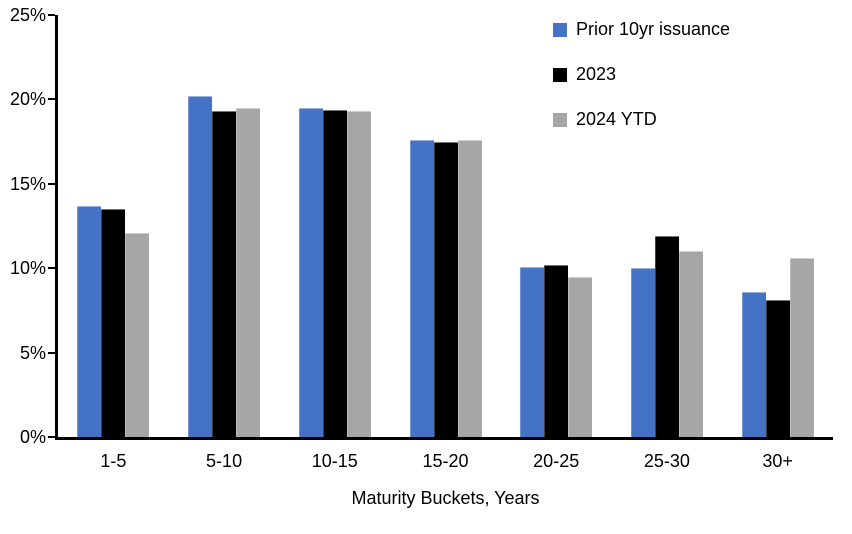 The image size is (852, 534). What do you see at coordinates (445, 461) in the screenshot?
I see `x-axis-label-15-20: 15-20` at bounding box center [445, 461].